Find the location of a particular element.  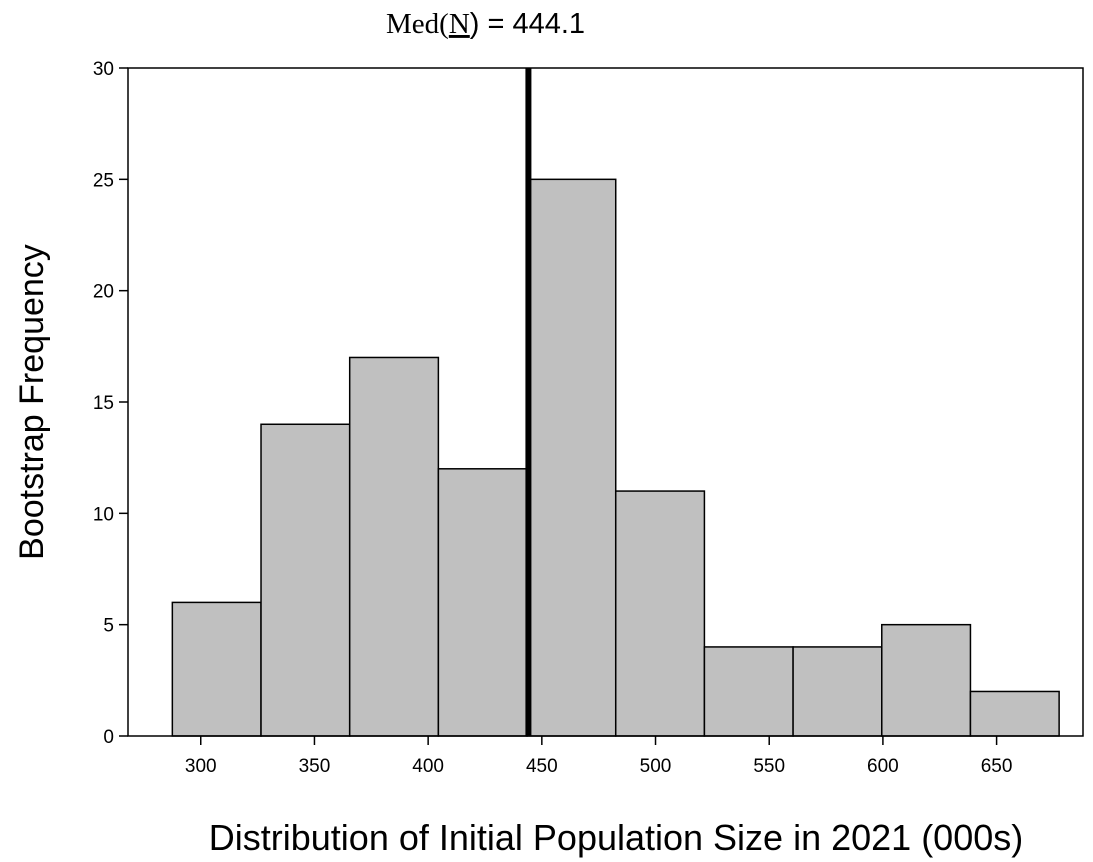

chart-title: Med(N) = 444.1 is located at coordinates (485, 24).